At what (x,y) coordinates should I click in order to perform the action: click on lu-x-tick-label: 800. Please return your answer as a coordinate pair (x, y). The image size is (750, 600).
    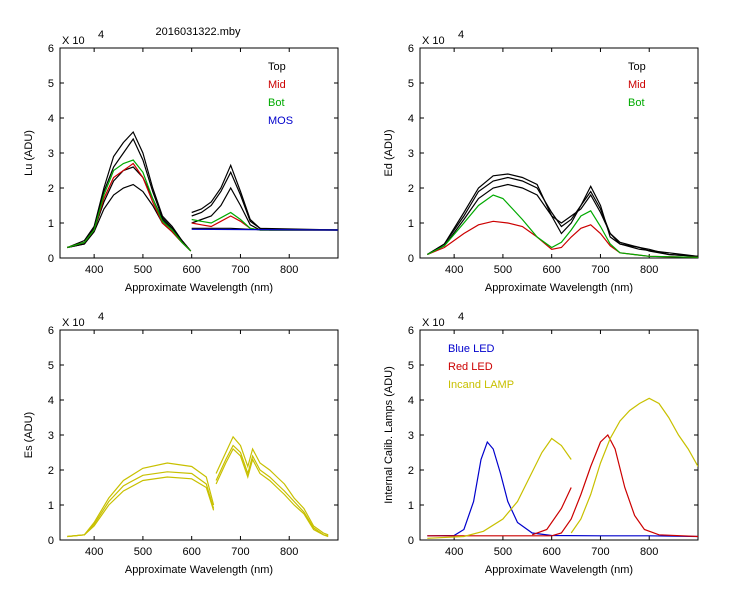
    Looking at the image, I should click on (289, 270).